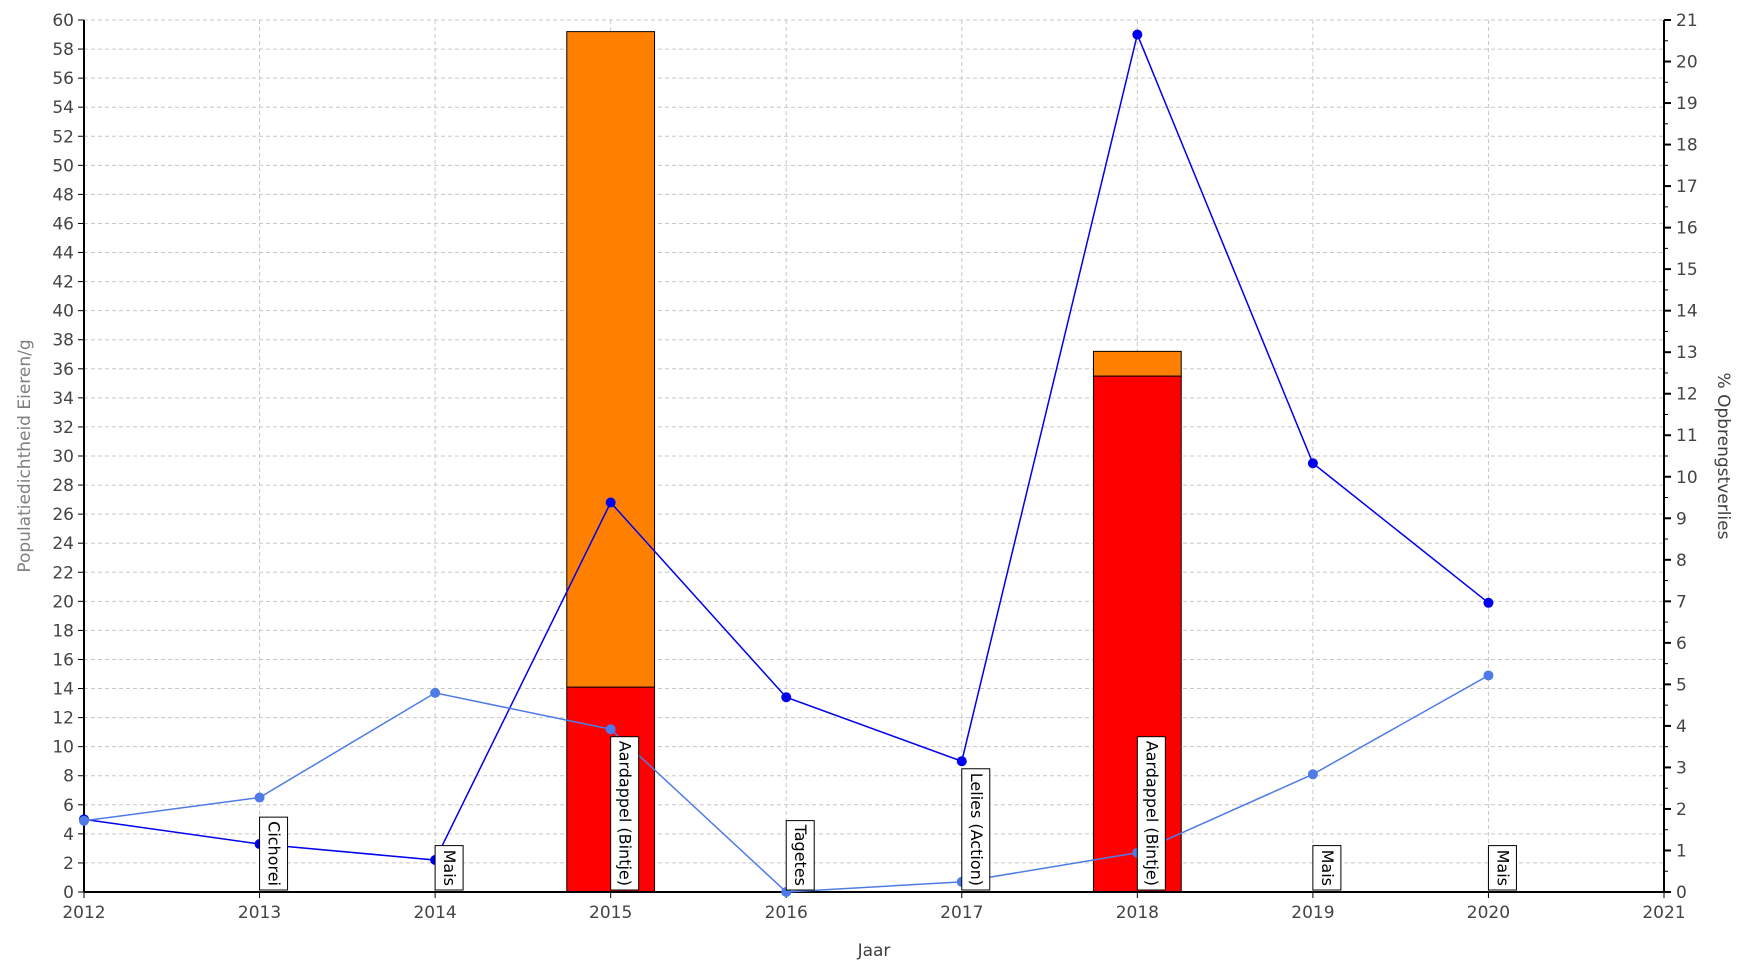 The image size is (1742, 962). I want to click on y-right-tick-label: 8, so click(1681, 561).